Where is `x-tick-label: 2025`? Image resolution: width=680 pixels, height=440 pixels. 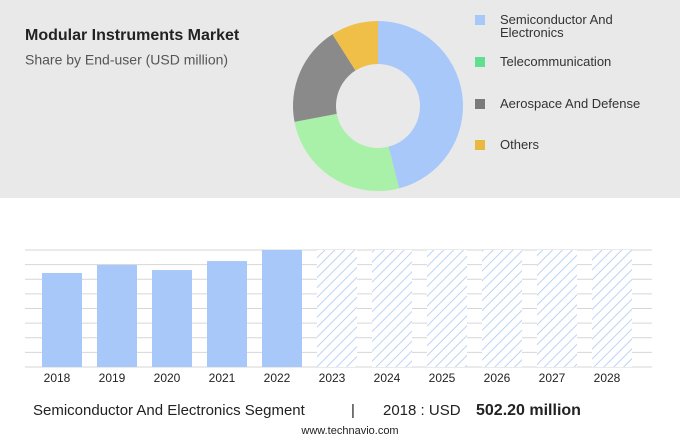
x-tick-label: 2025 is located at coordinates (442, 378).